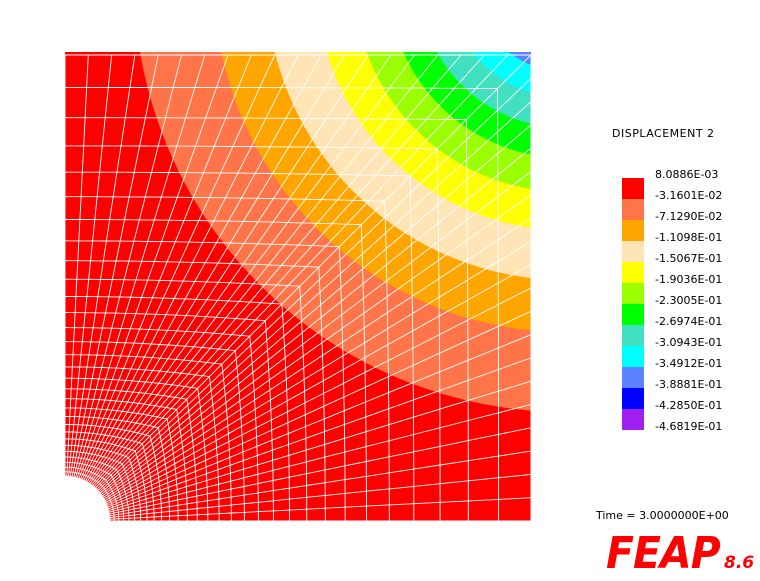 The height and width of the screenshot is (581, 760). What do you see at coordinates (691, 351) in the screenshot?
I see `legend-entry: -3.0943E-01` at bounding box center [691, 351].